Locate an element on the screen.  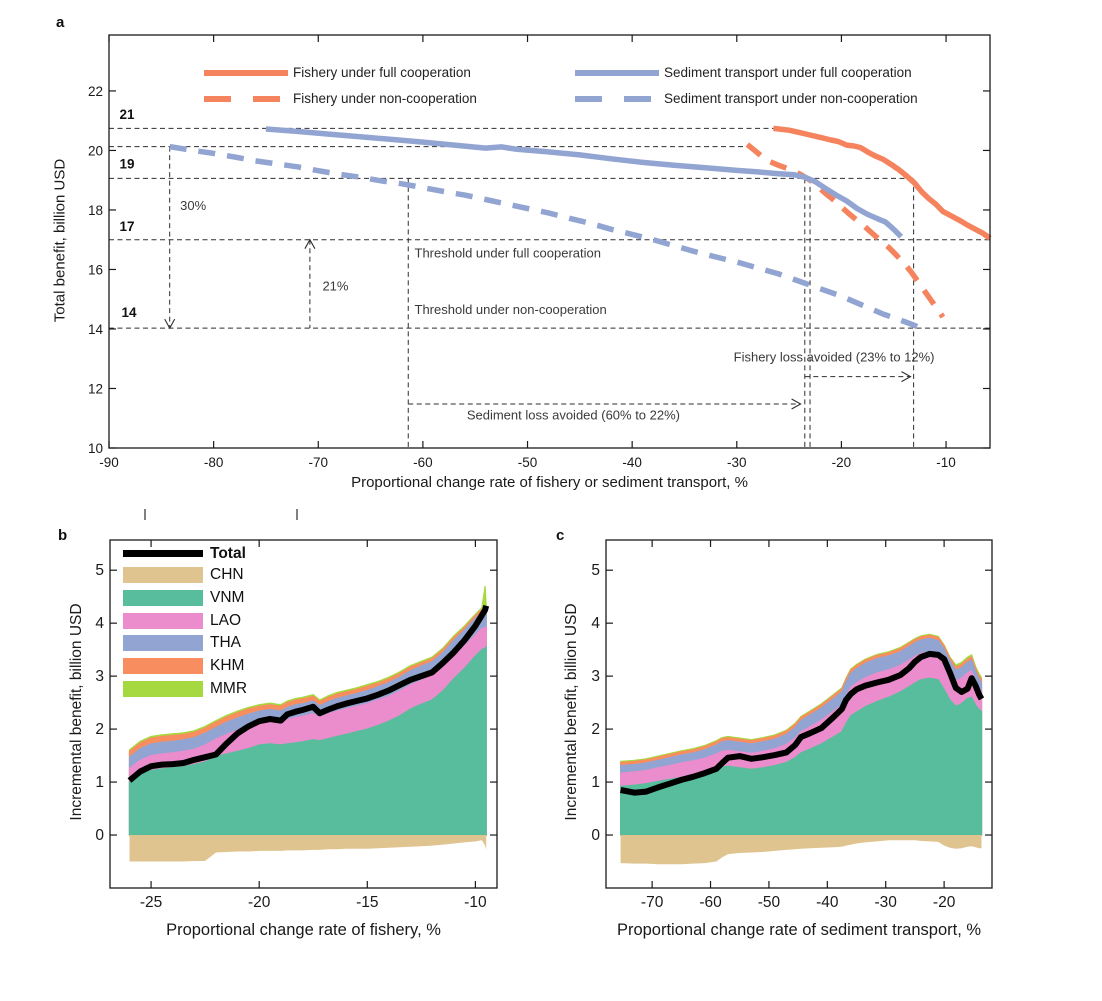
legend-swatch-vnm is located at coordinates (163, 598).